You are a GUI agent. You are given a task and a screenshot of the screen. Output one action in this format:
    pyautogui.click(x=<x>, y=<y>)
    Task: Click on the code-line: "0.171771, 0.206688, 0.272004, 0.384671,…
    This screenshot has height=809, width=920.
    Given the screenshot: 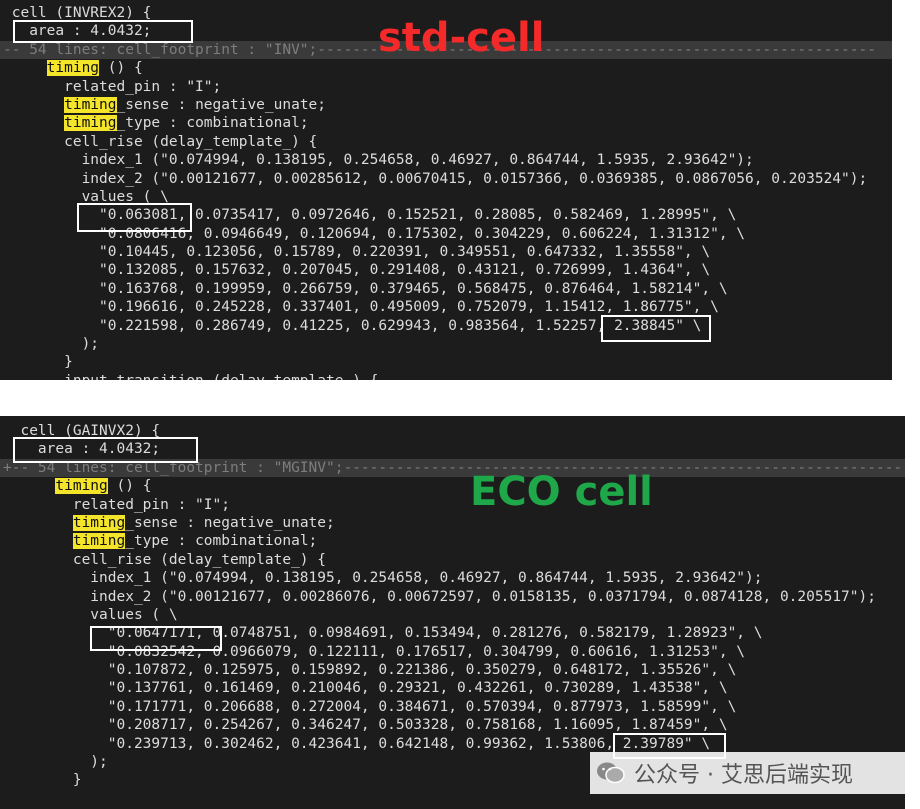 What is the action you would take?
    pyautogui.click(x=370, y=706)
    